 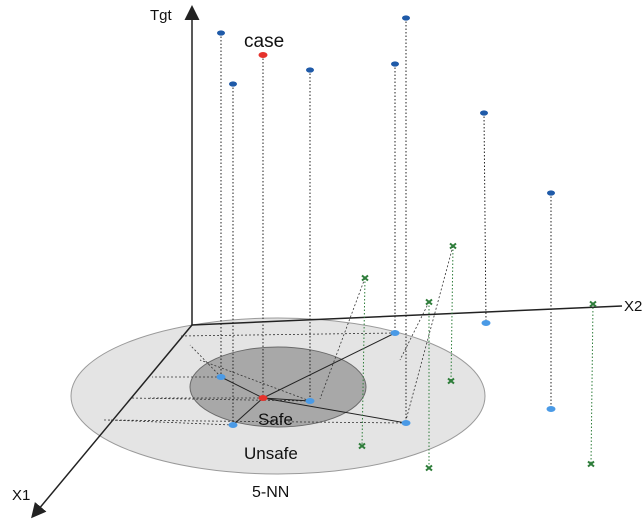 I want to click on horizontal-axis-label: X2, so click(x=633, y=306).